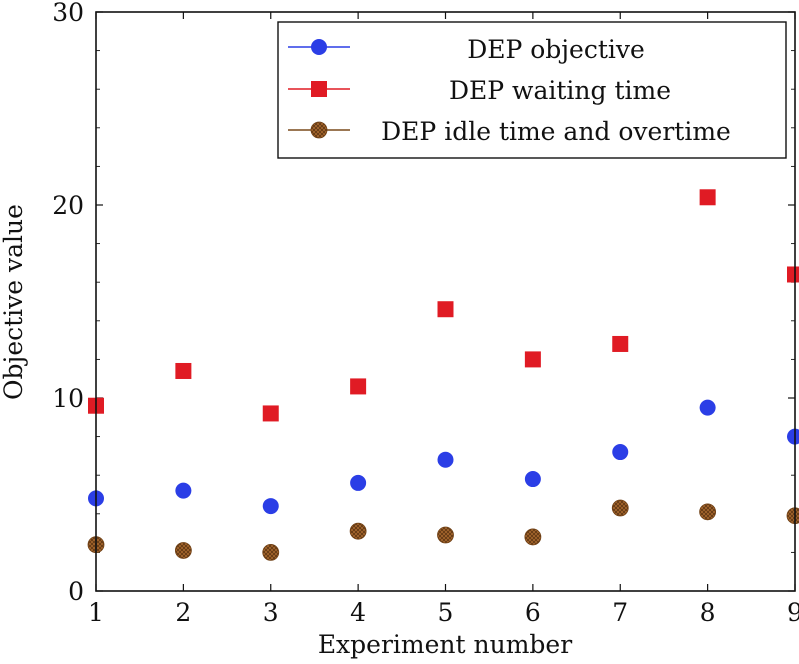 The width and height of the screenshot is (799, 664). What do you see at coordinates (68, 205) in the screenshot?
I see `y-tick-label: 20` at bounding box center [68, 205].